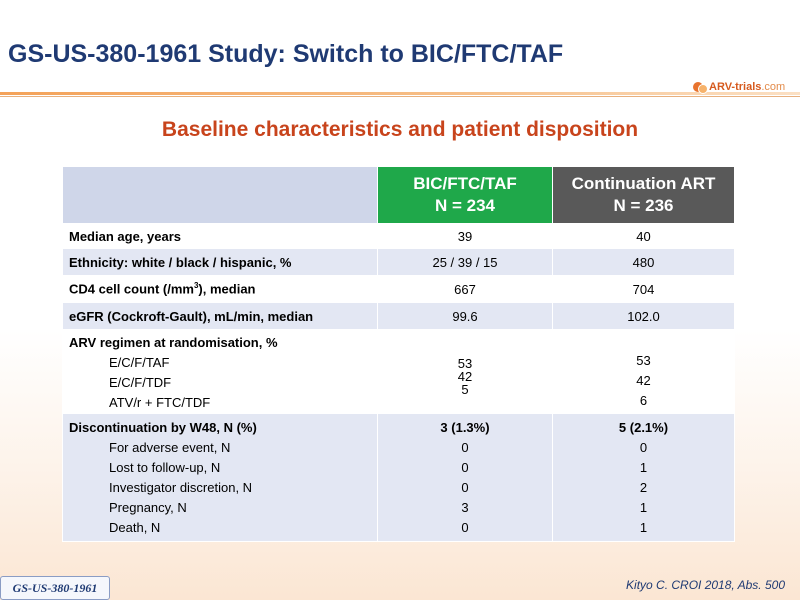  I want to click on title-divider-thin, so click(400, 96).